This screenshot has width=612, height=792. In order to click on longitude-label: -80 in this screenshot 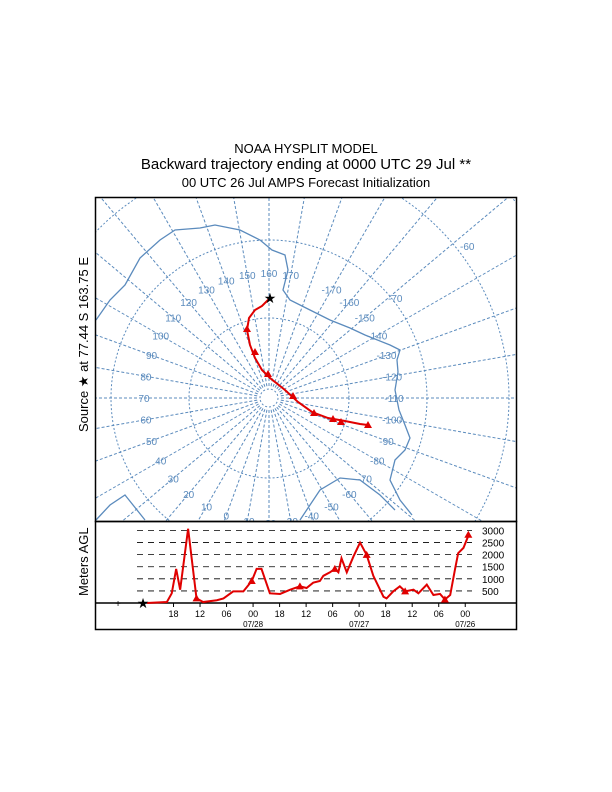, I will do `click(377, 462)`.